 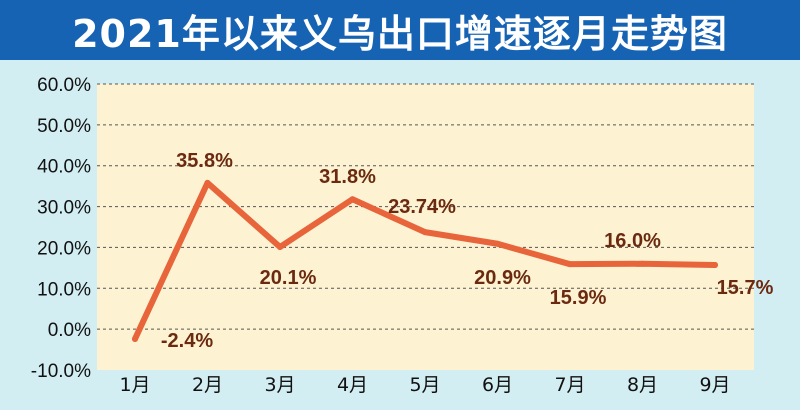 What do you see at coordinates (207, 385) in the screenshot?
I see `x-tick-label: 2月` at bounding box center [207, 385].